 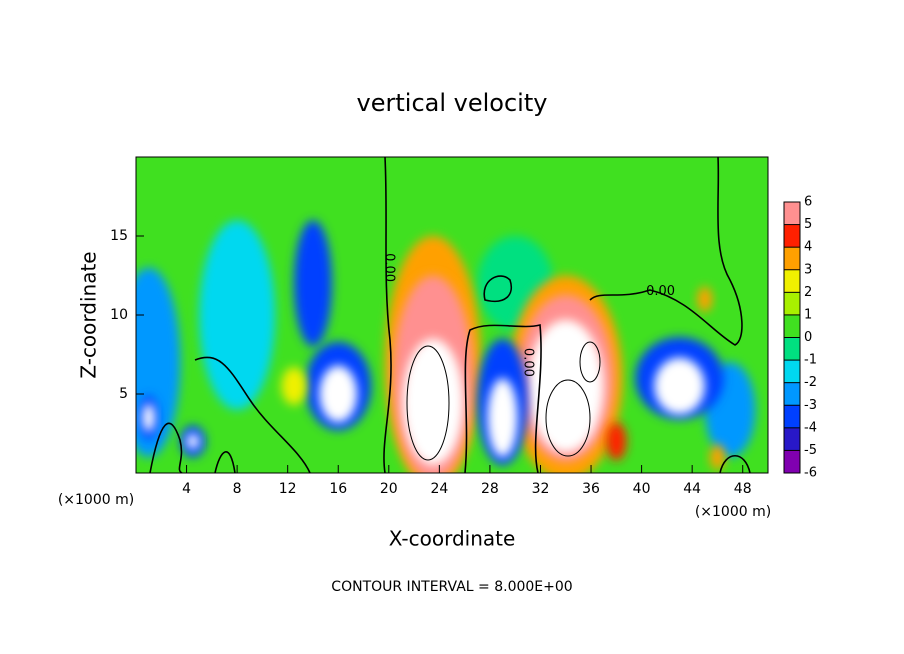 I want to click on x-tick-label: 12, so click(x=288, y=489).